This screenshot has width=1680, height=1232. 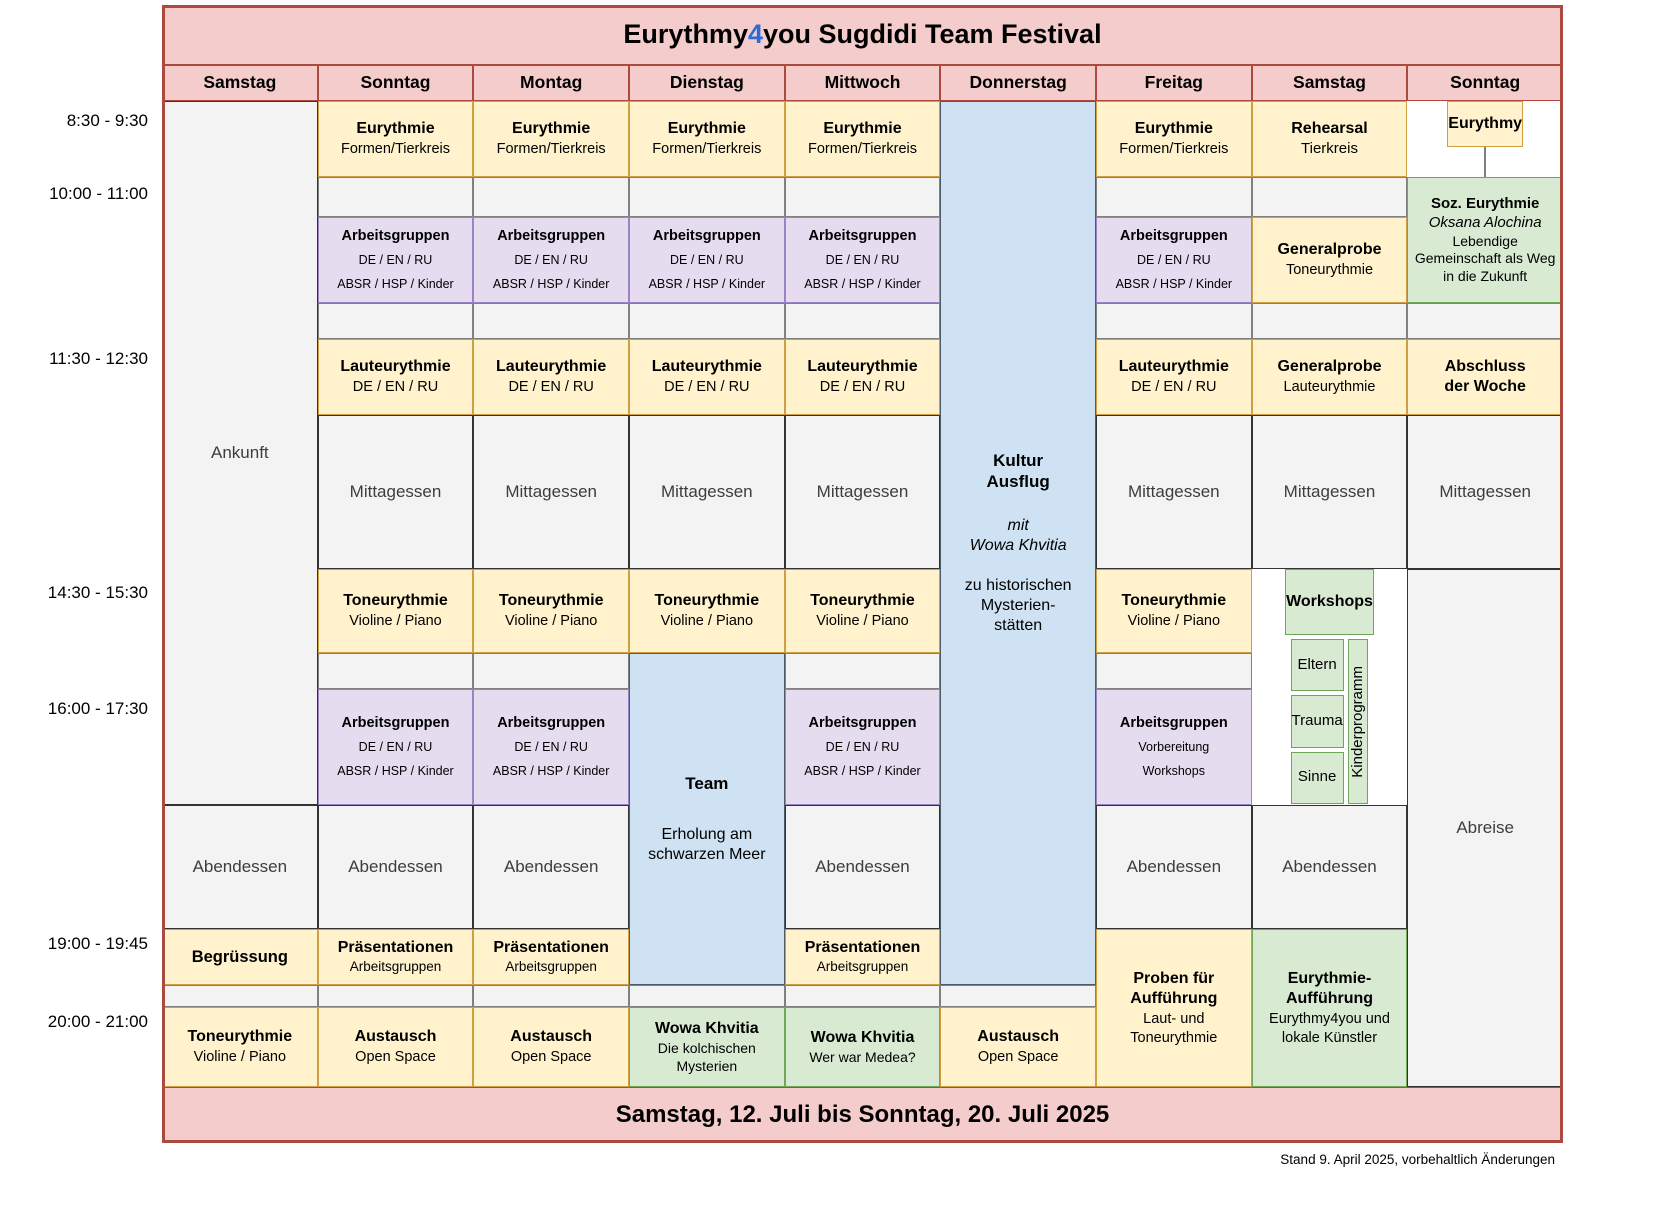 What do you see at coordinates (1485, 376) in the screenshot?
I see `event-title: Abschluss der Woche` at bounding box center [1485, 376].